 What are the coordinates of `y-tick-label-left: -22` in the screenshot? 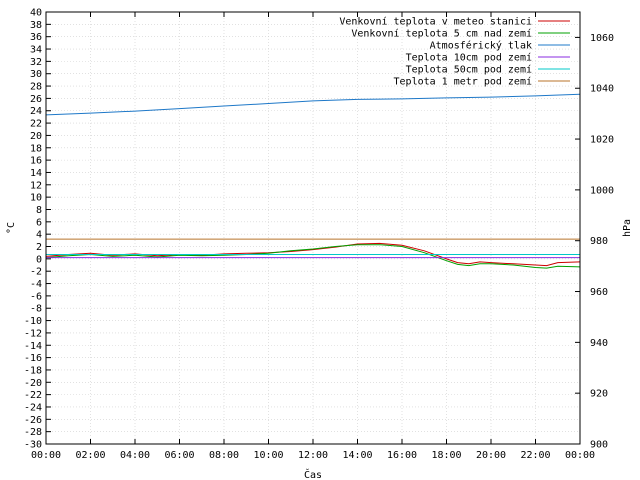 It's located at (33, 395).